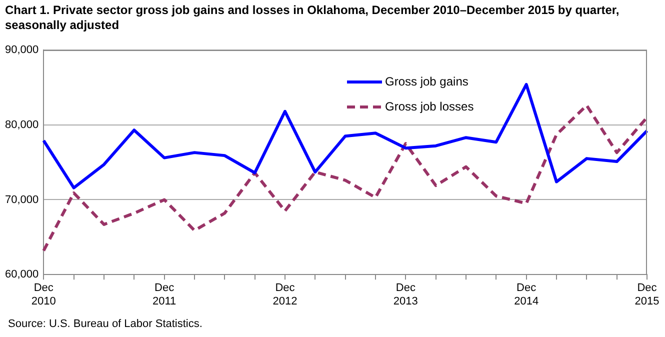 Image resolution: width=665 pixels, height=337 pixels. What do you see at coordinates (526, 295) in the screenshot?
I see `x-tick-label: Dec 2014` at bounding box center [526, 295].